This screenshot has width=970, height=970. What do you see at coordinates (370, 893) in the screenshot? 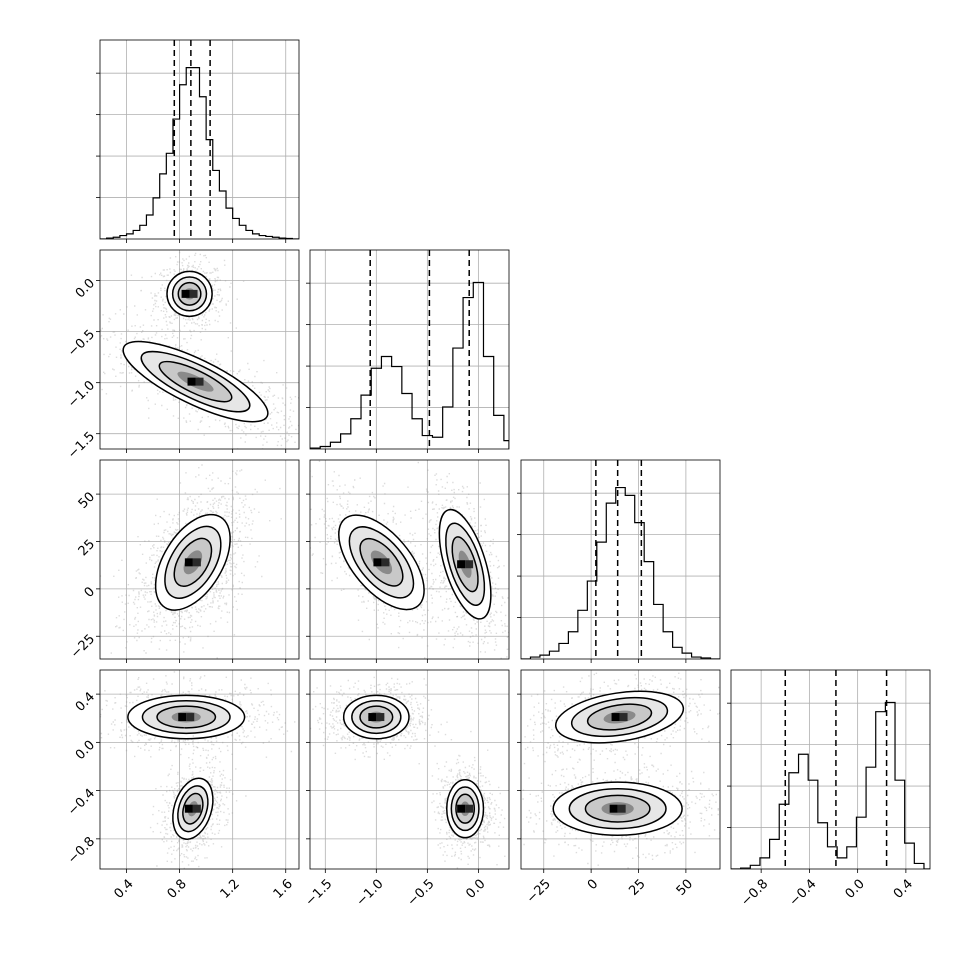
I see `x-tick-label-1-1: −1.0` at bounding box center [370, 893].